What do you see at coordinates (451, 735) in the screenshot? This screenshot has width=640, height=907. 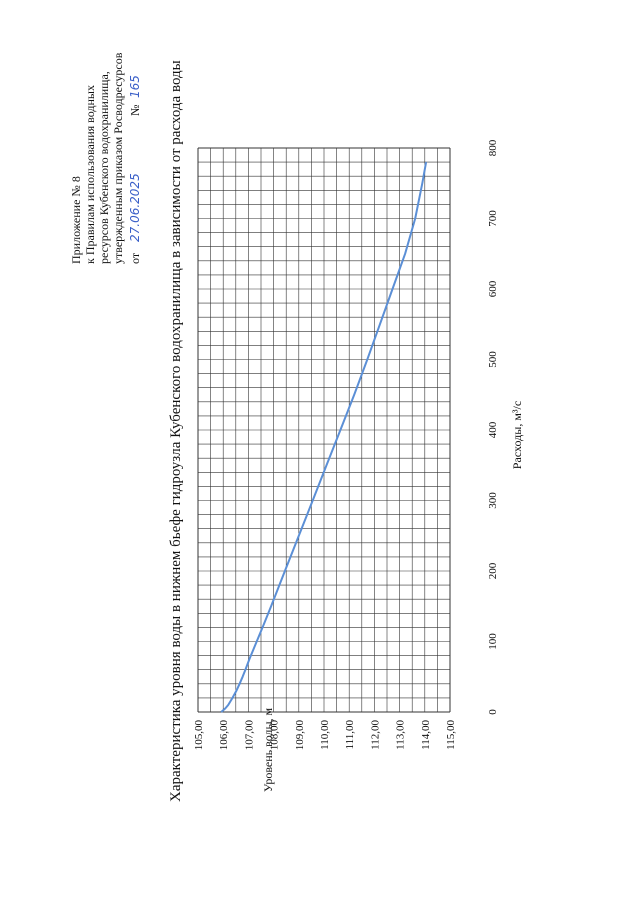 I see `y-tick-label: 115,00` at bounding box center [451, 735].